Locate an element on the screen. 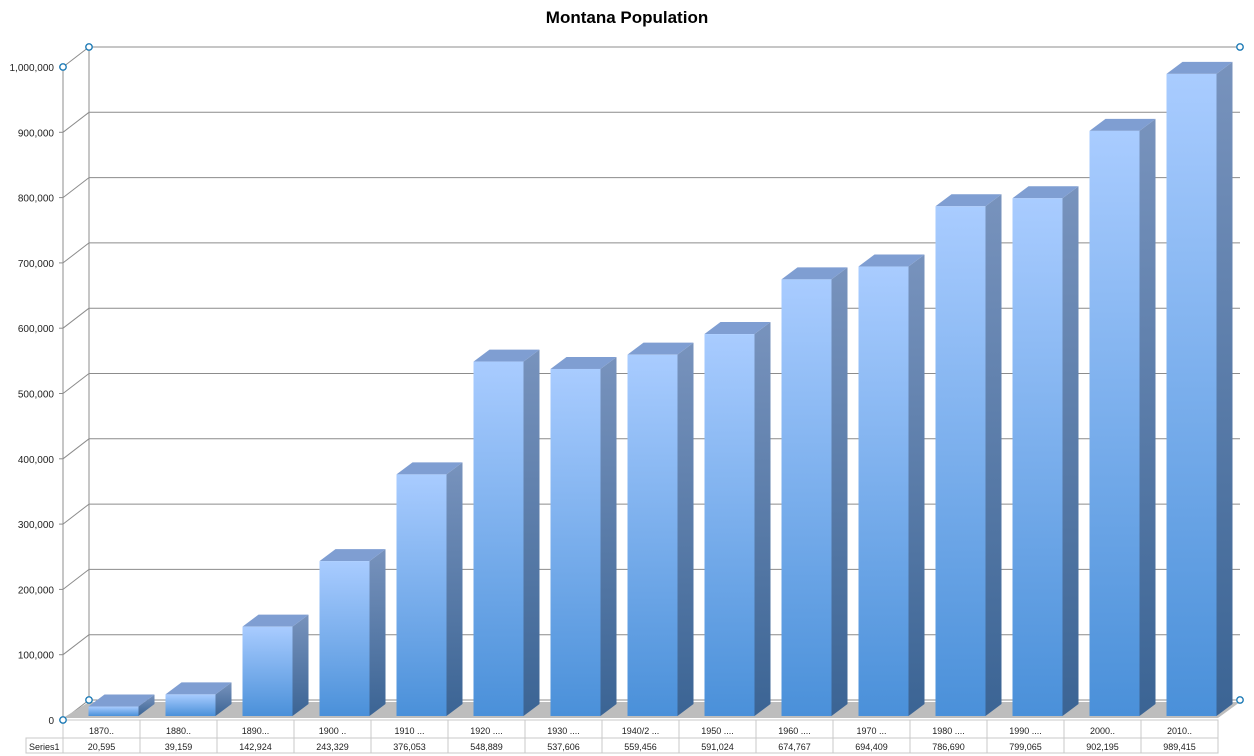  data-label: 548,889 is located at coordinates (486, 747).